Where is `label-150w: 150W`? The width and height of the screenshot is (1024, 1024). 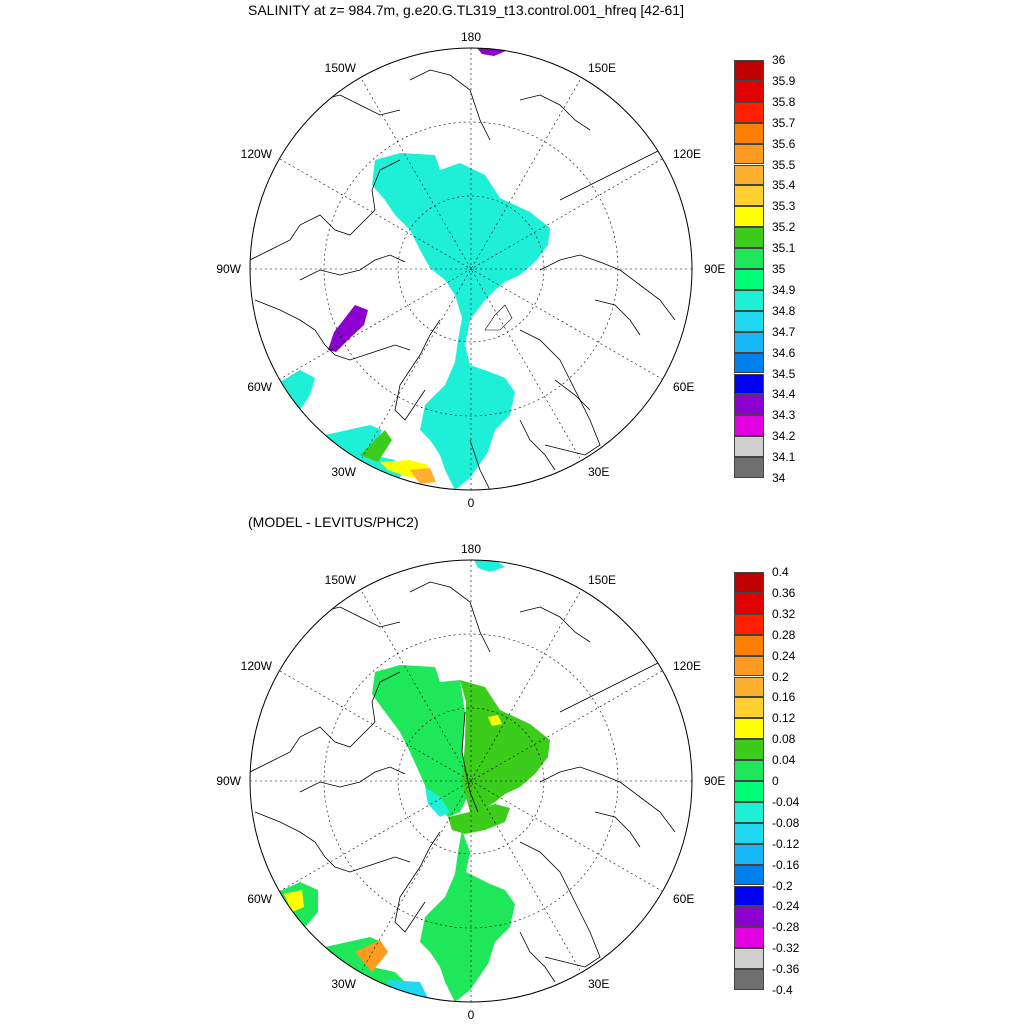
label-150w: 150W is located at coordinates (341, 580).